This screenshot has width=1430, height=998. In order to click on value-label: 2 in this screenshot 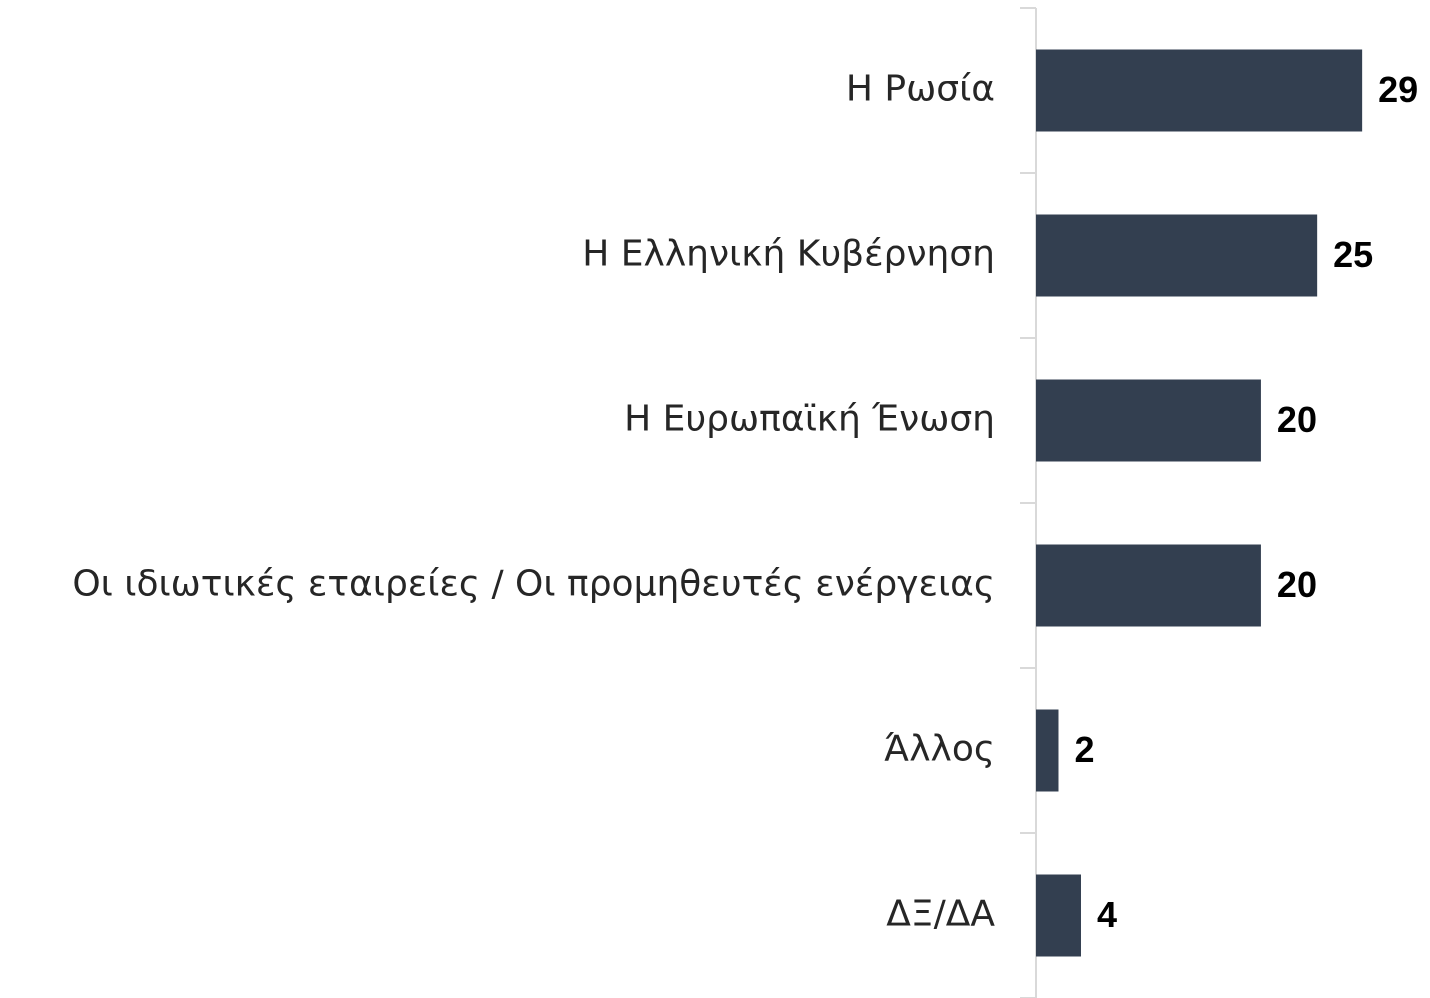, I will do `click(1084, 749)`.